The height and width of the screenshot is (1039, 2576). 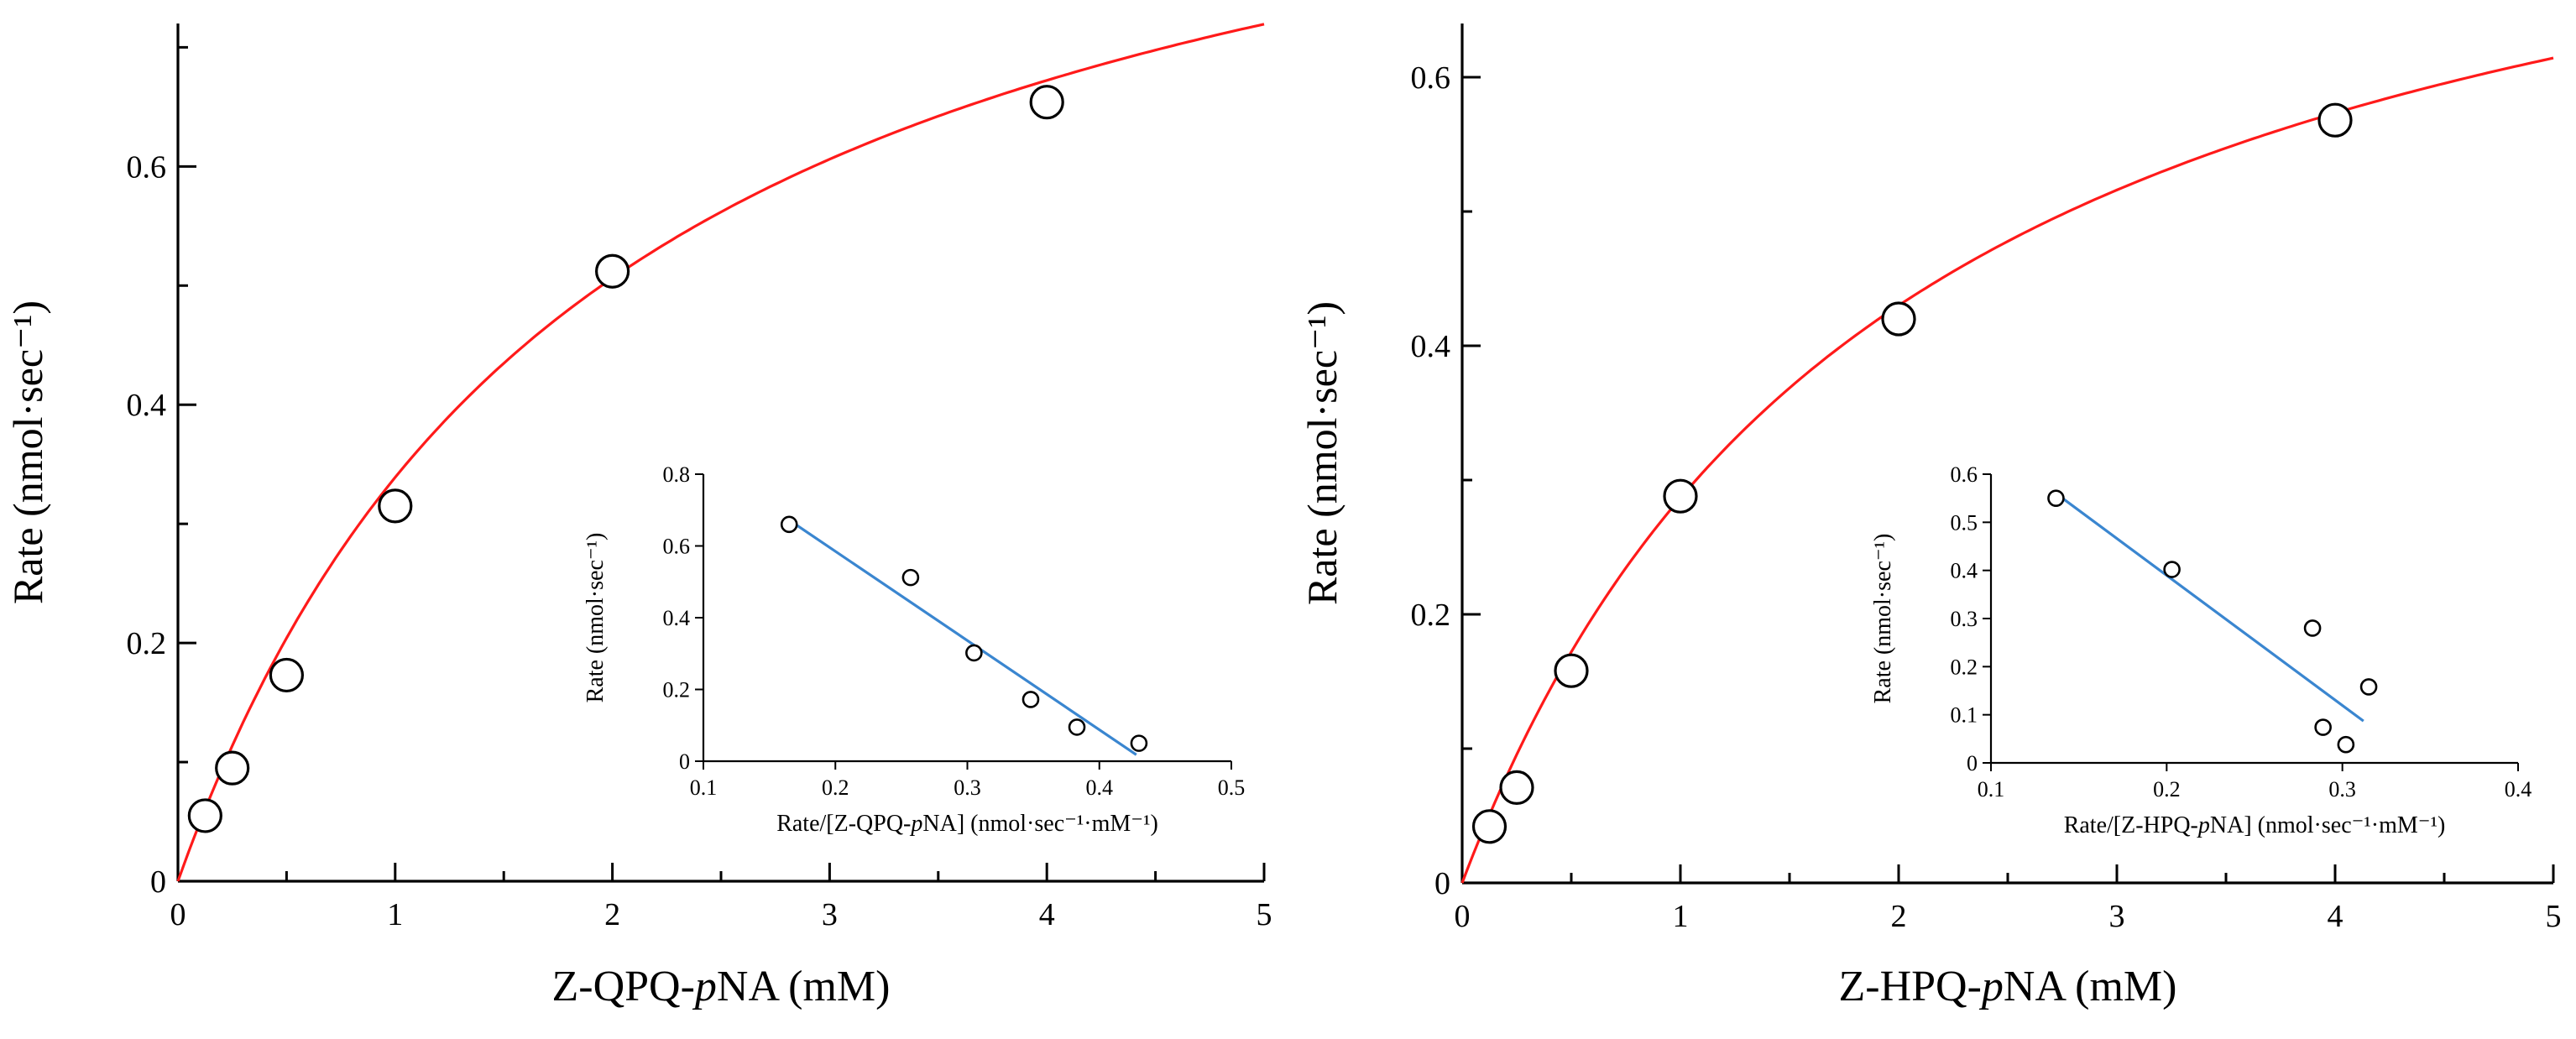 I want to click on inset-y-tick-label: 0.1, so click(x=1964, y=715).